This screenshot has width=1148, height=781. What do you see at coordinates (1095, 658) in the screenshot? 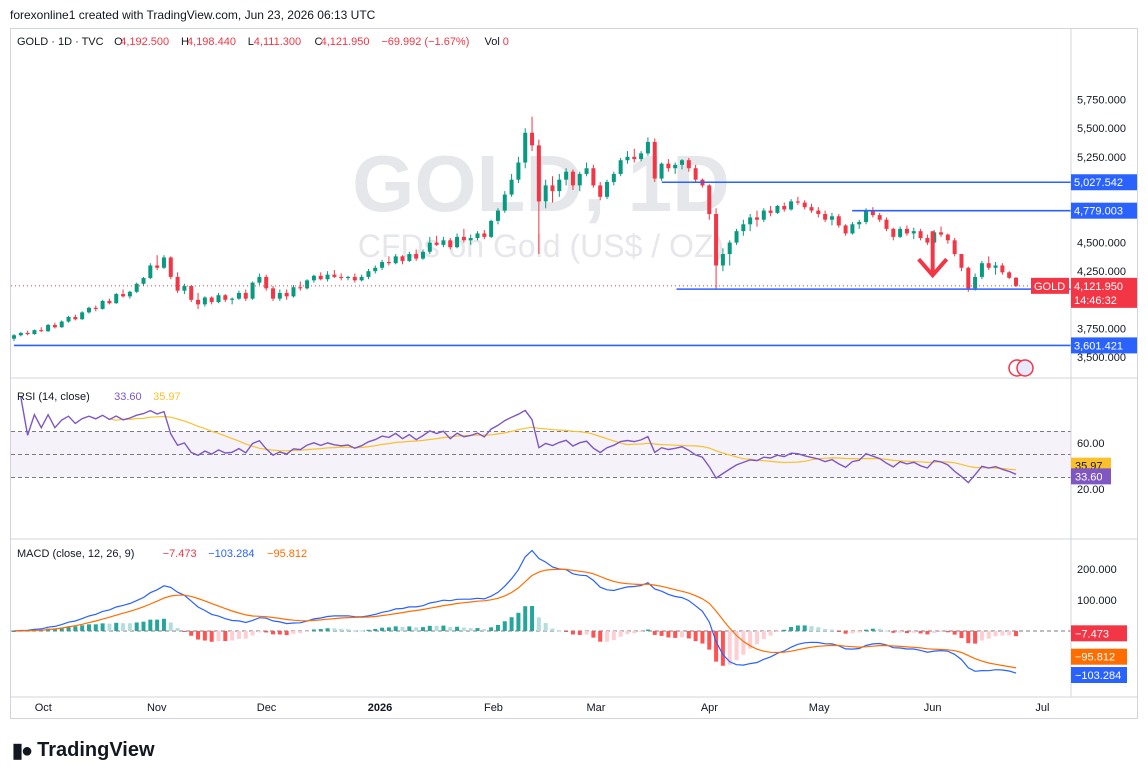
I see `macd-signal-last-value: −95.812` at bounding box center [1095, 658].